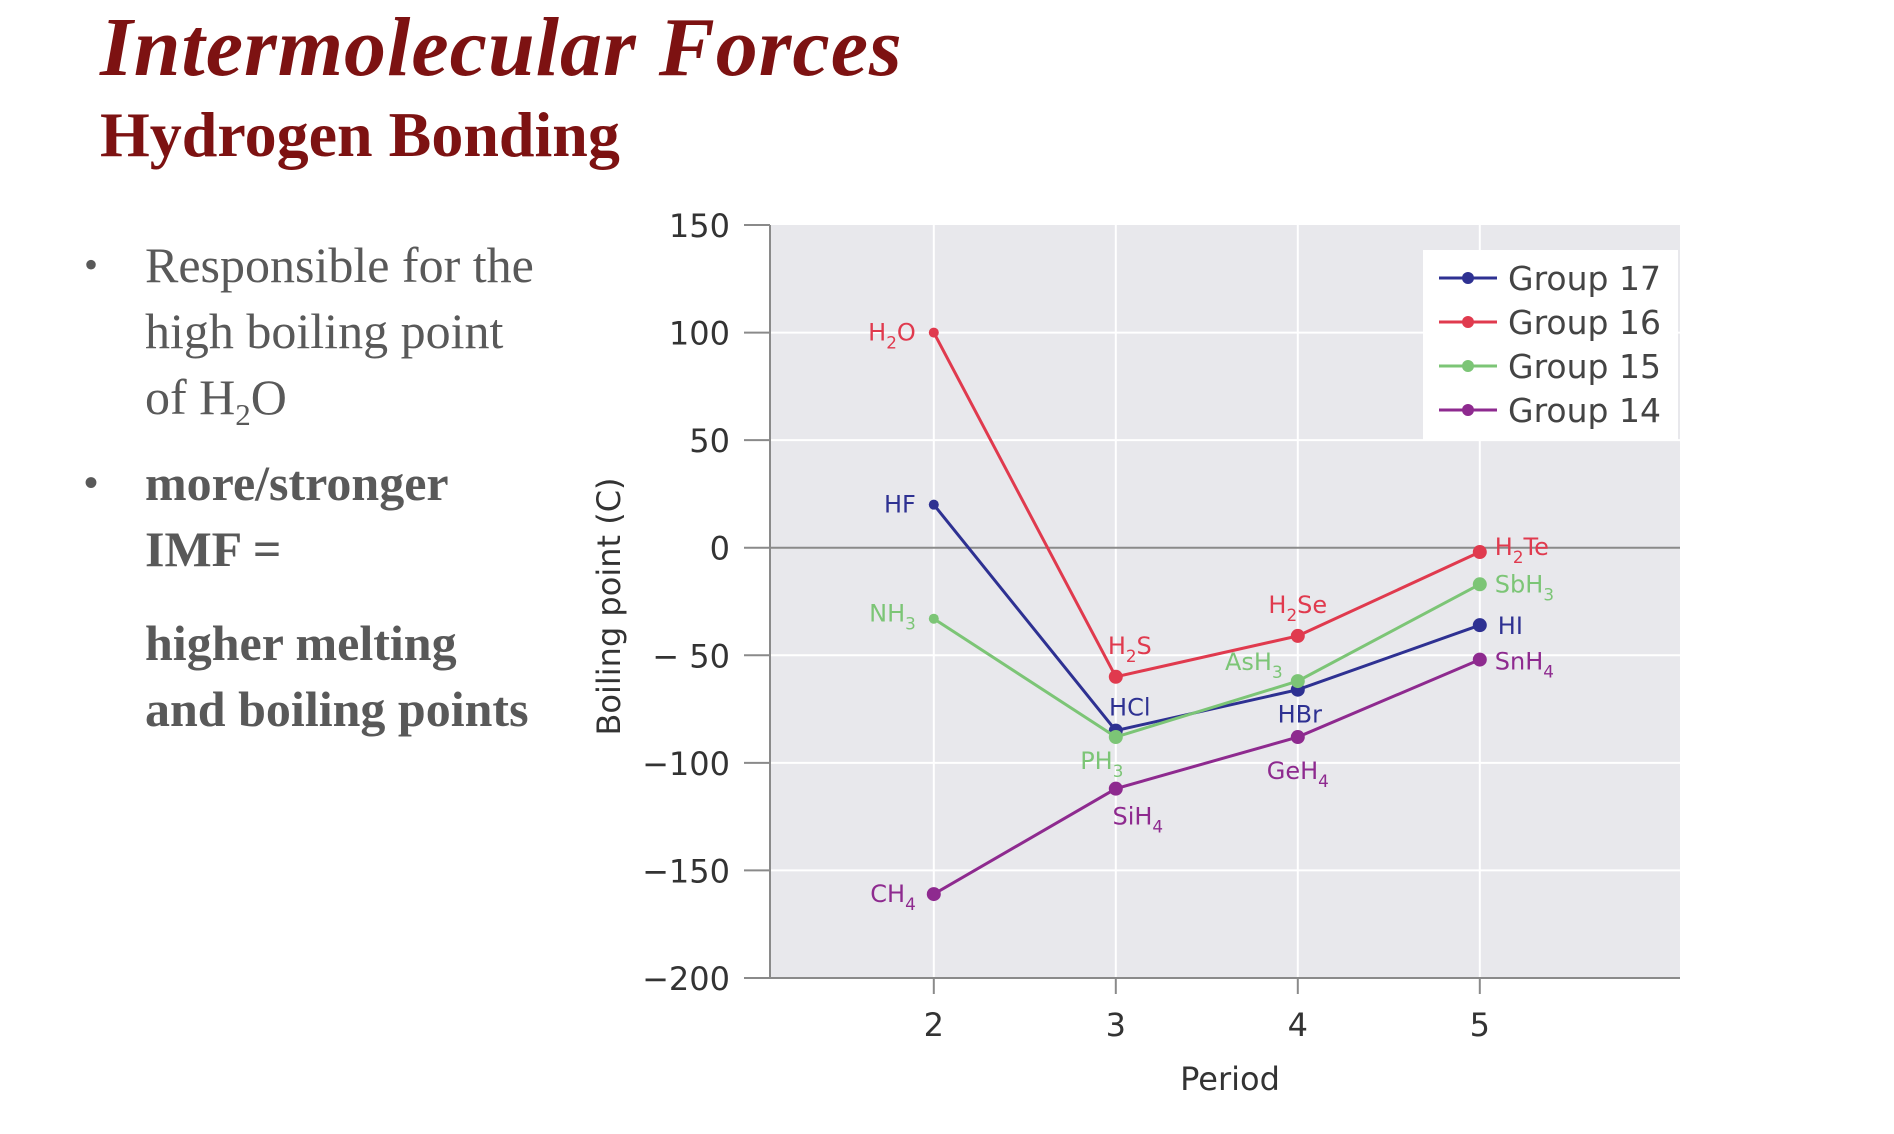  I want to click on point-label-main: SnH, so click(1519, 662).